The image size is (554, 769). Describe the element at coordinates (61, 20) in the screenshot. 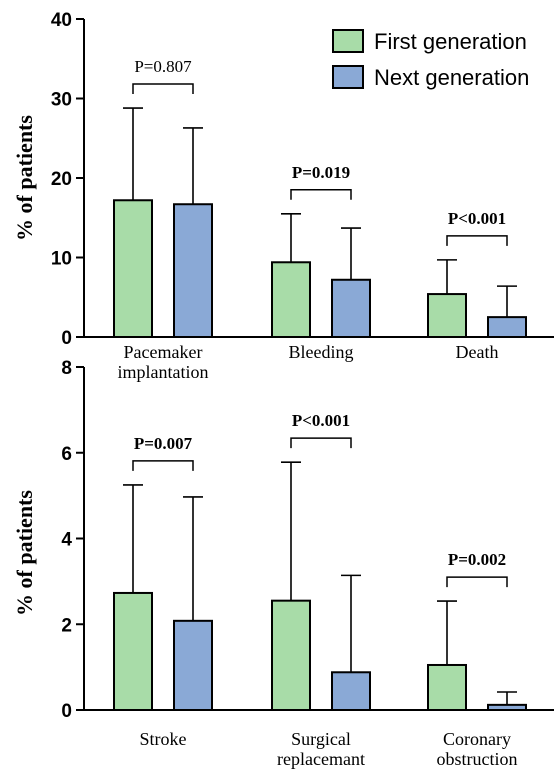

I see `y-tick-label: 40` at that location.